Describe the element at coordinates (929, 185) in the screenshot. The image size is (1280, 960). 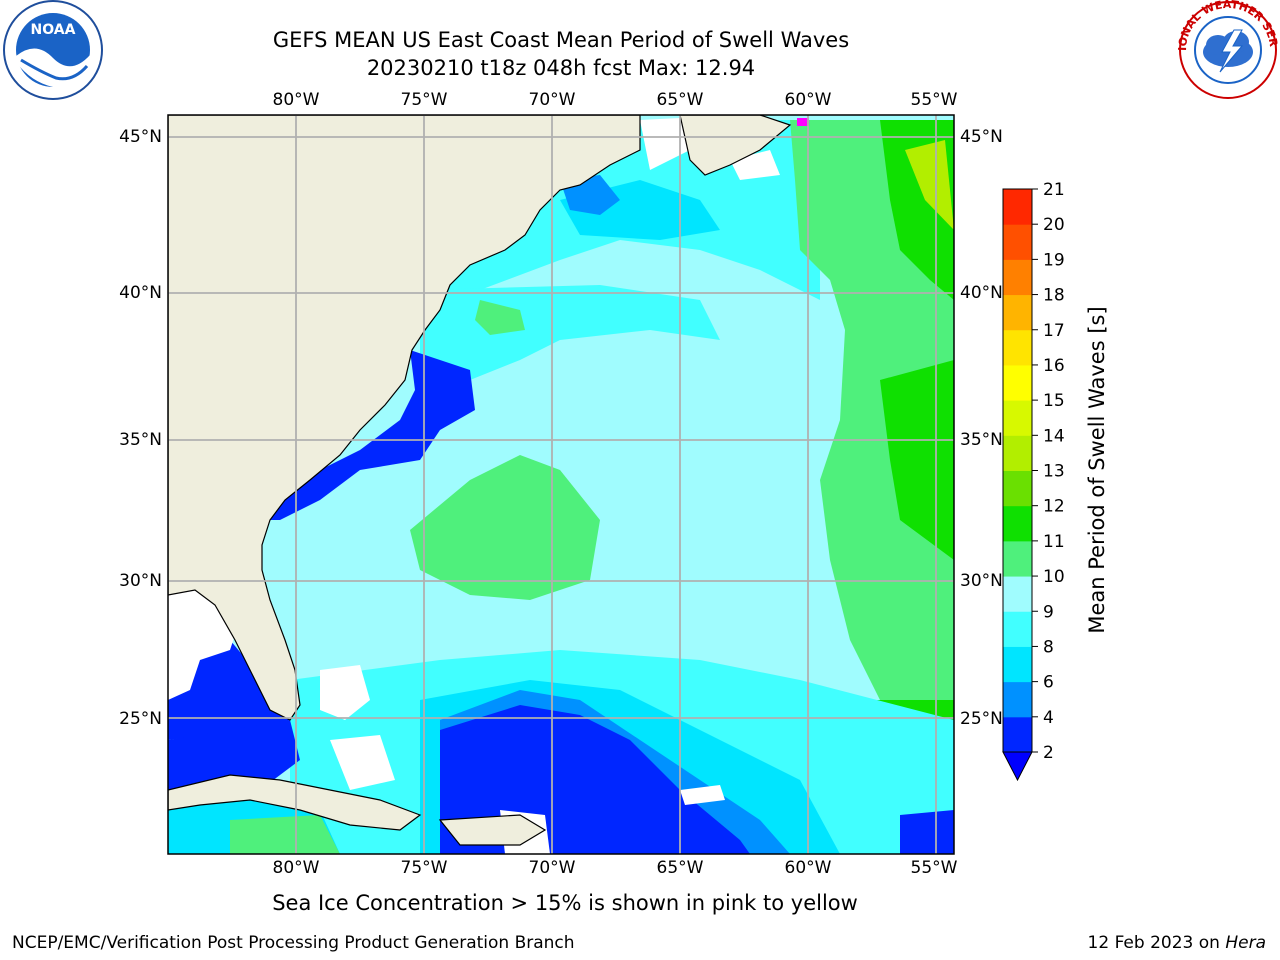
I see `yellow-green-ne` at that location.